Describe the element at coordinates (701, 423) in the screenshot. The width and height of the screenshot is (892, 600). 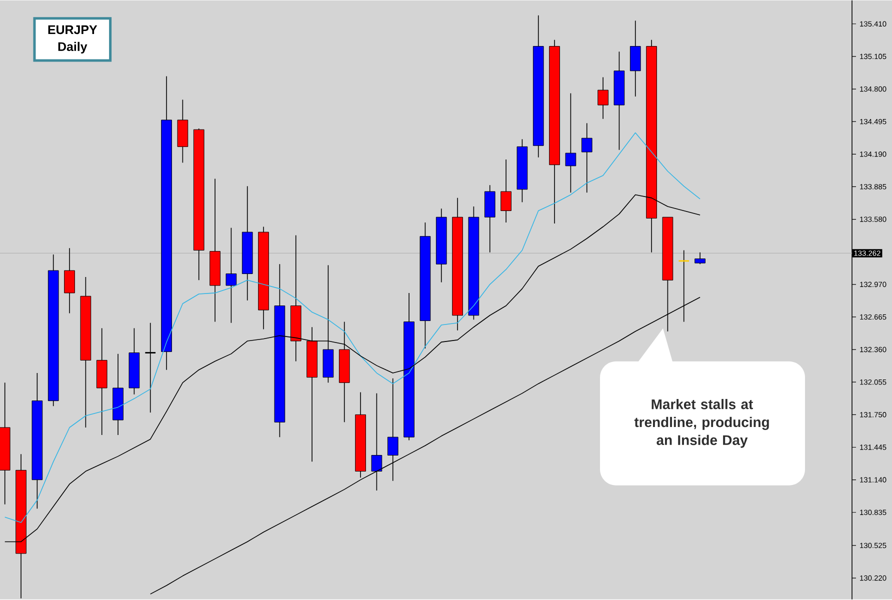
I see `annotation: Market stalls at trendline, producing an Inside Day` at that location.